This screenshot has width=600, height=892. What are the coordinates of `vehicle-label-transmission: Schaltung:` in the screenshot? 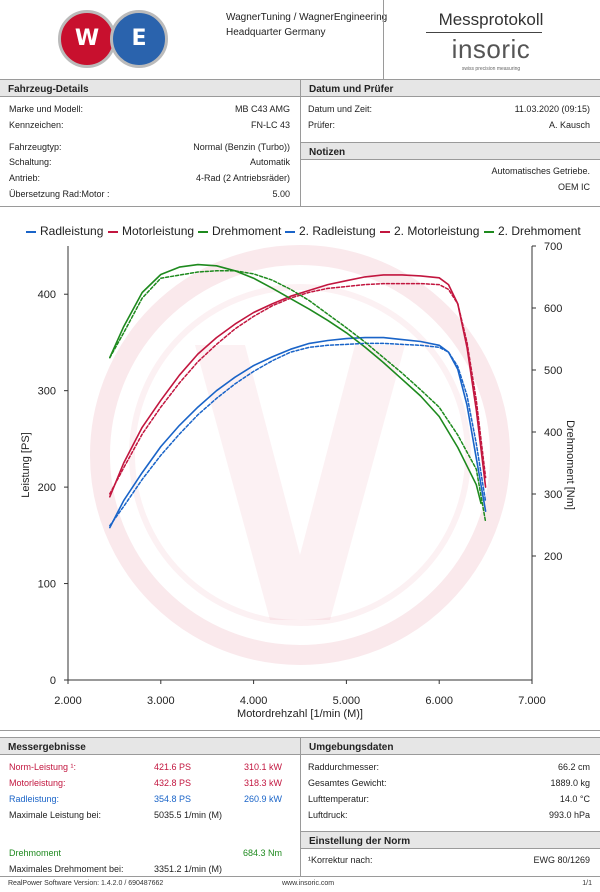 It's located at (30, 162).